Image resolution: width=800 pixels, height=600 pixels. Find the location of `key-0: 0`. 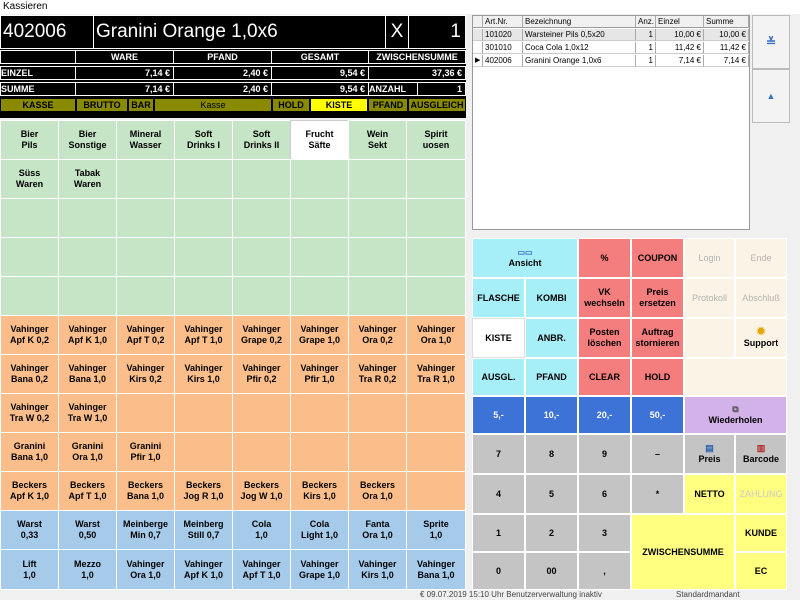

key-0: 0 is located at coordinates (498, 571).